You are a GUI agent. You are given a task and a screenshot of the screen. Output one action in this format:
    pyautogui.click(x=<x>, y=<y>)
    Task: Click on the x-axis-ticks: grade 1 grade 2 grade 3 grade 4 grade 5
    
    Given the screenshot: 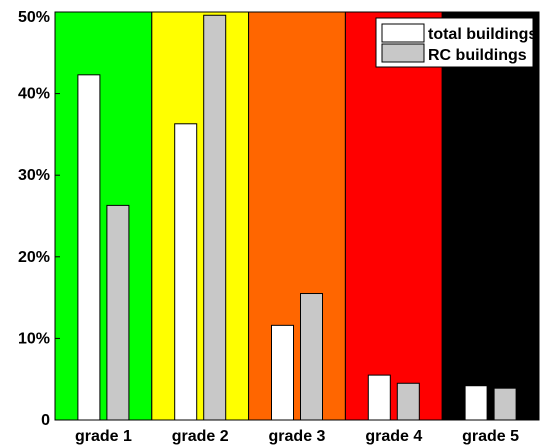 What is the action you would take?
    pyautogui.click(x=297, y=436)
    